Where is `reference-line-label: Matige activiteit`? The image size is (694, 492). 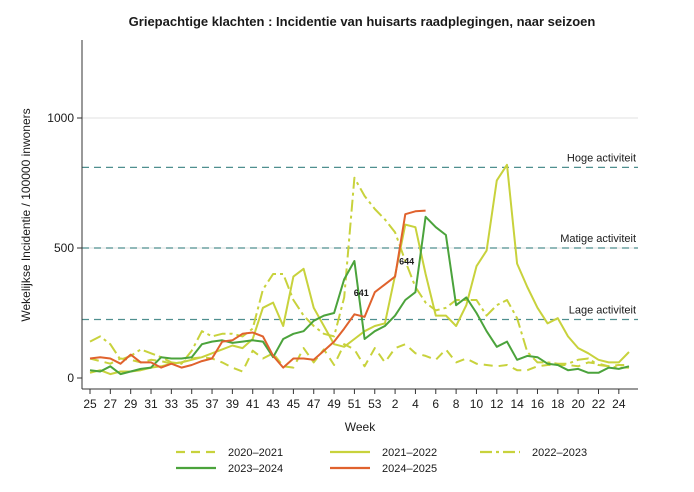
reference-line-label: Matige activiteit is located at coordinates (598, 239).